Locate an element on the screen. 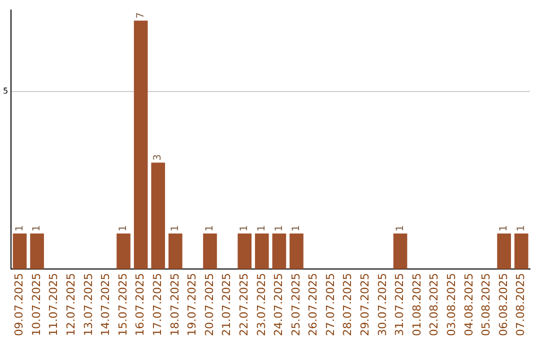  x-tick-label: 09.07.2025 is located at coordinates (19, 304).